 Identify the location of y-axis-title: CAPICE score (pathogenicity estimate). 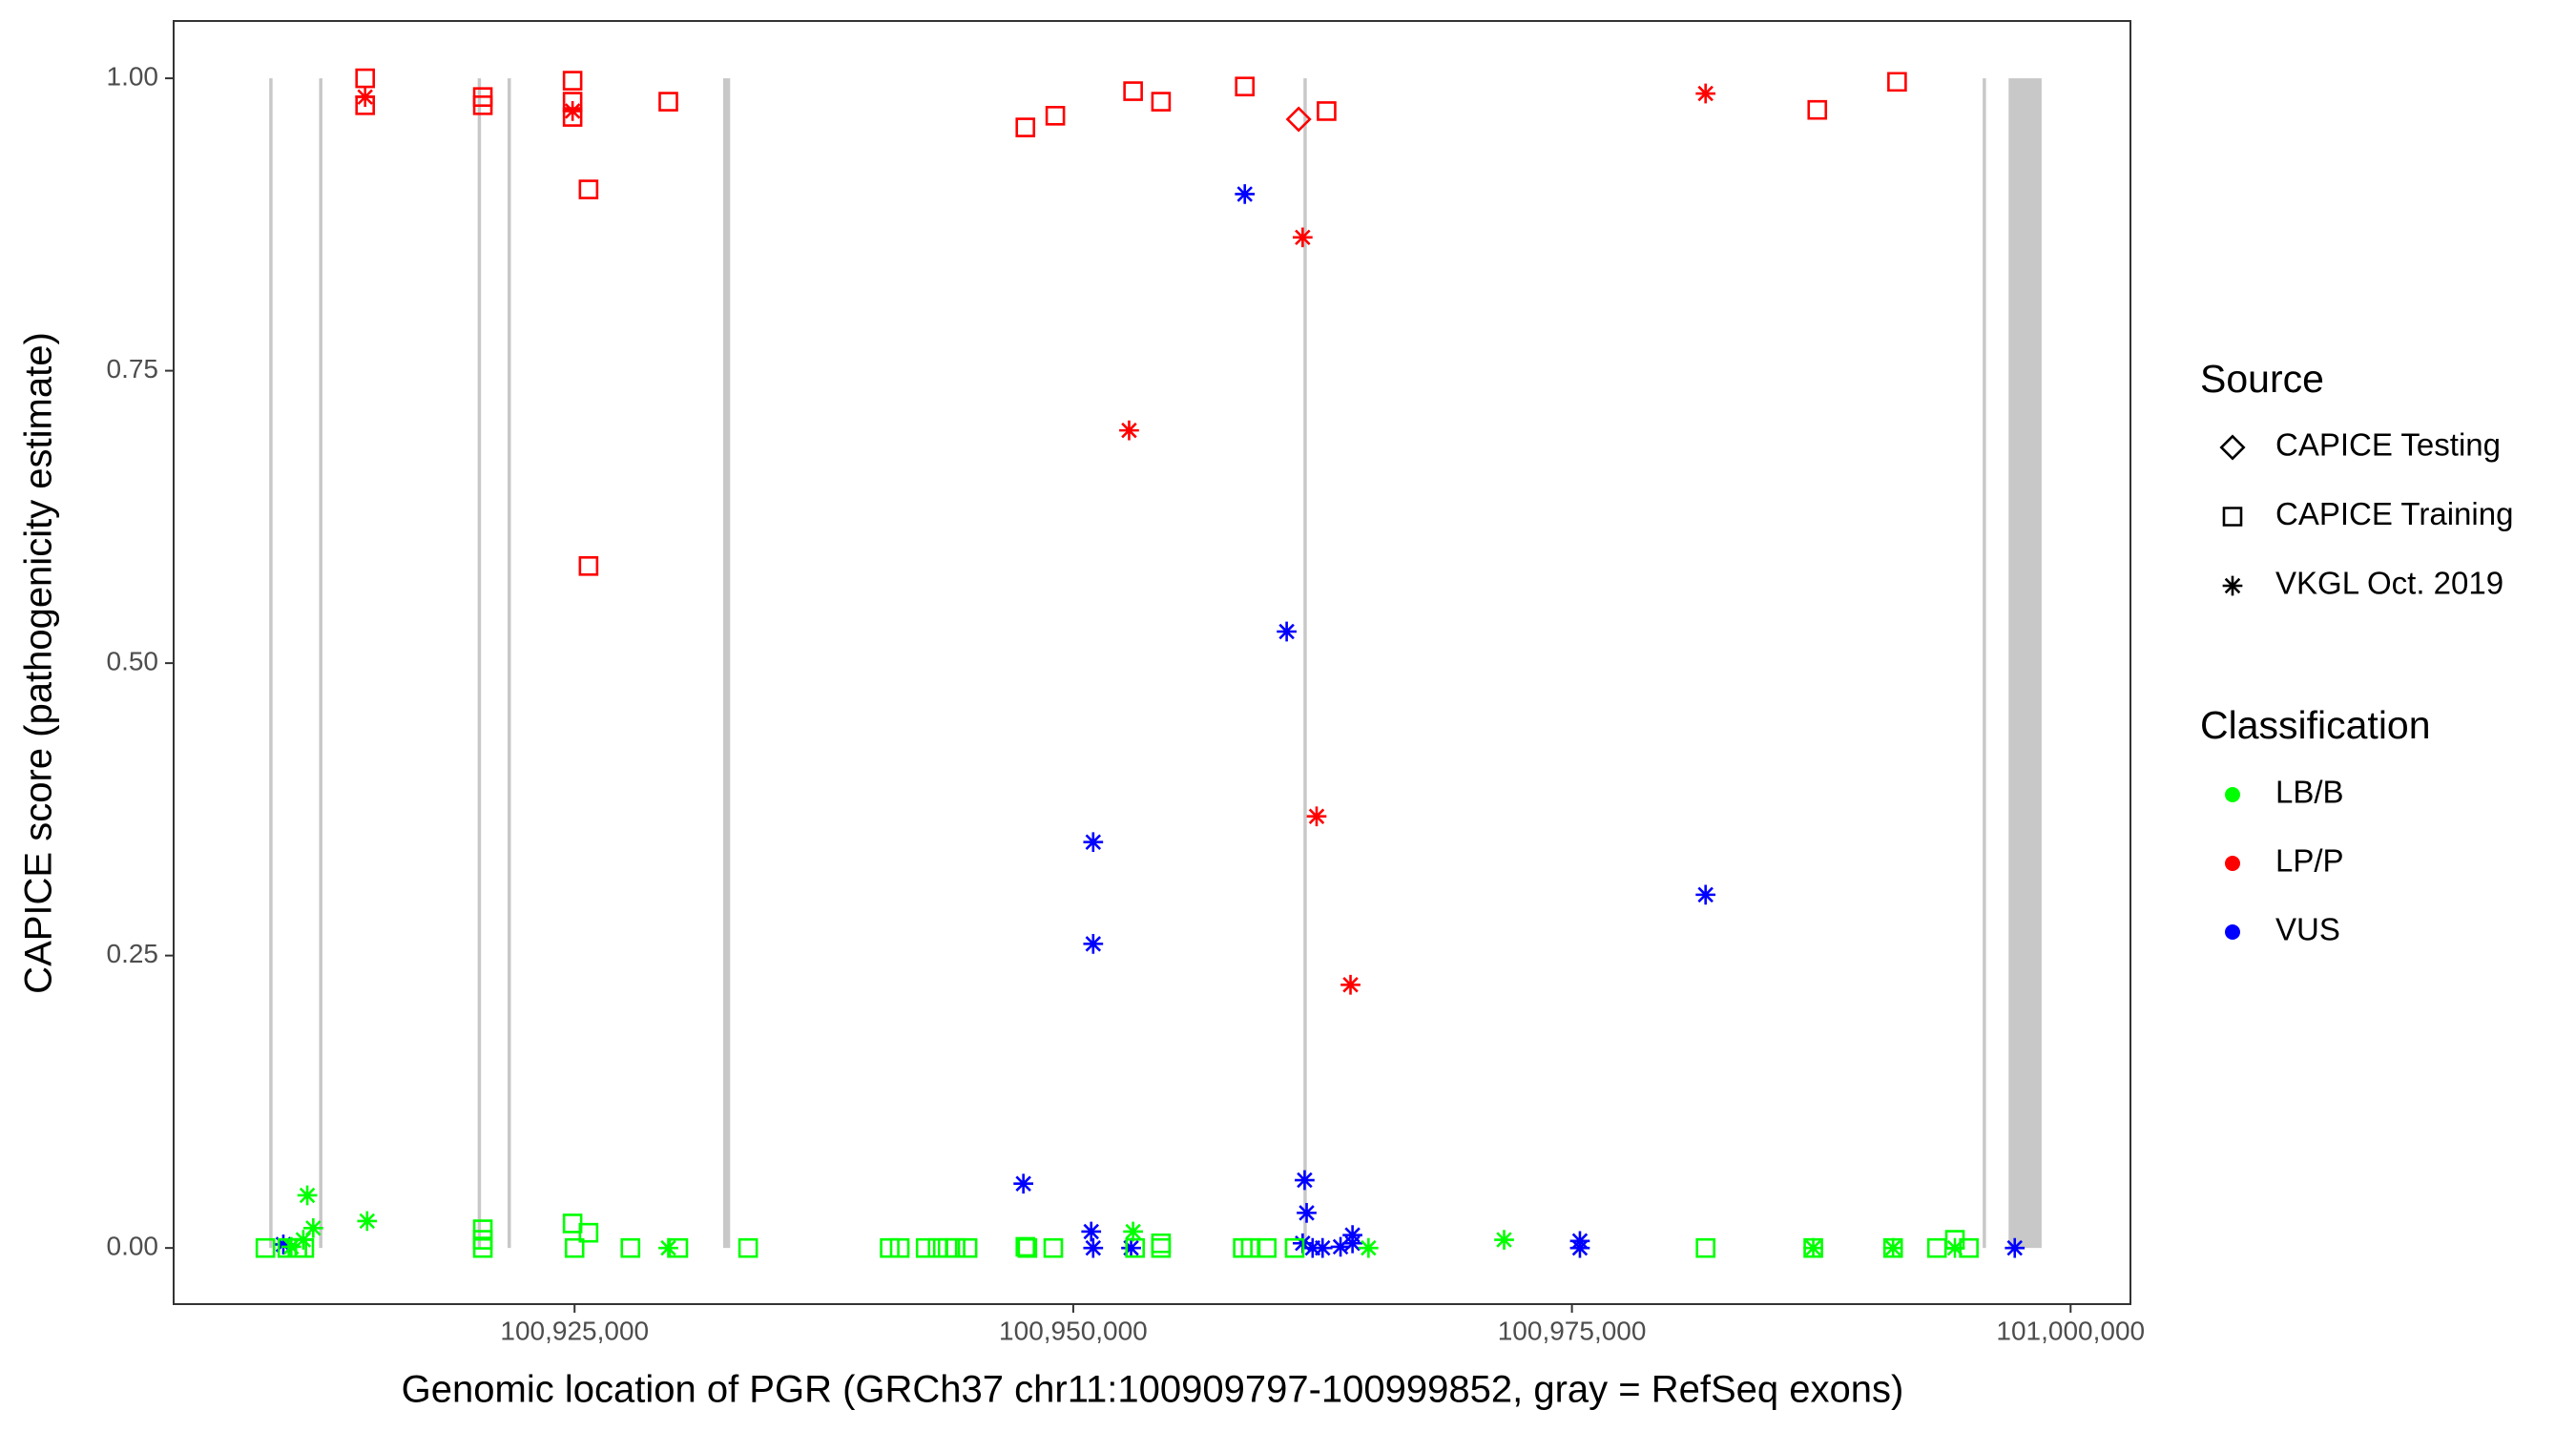
(39, 663).